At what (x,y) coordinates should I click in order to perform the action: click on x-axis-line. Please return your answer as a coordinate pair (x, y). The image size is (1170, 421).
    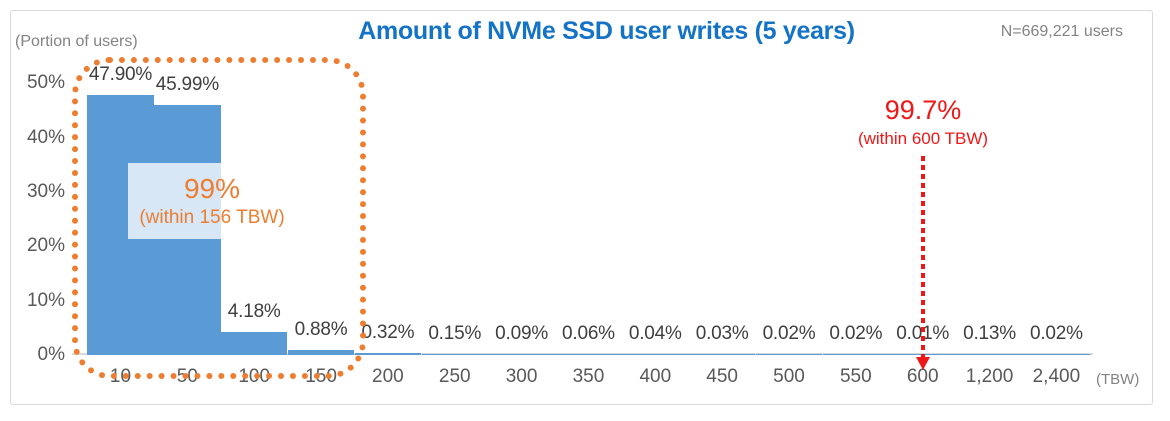
    Looking at the image, I should click on (582, 354).